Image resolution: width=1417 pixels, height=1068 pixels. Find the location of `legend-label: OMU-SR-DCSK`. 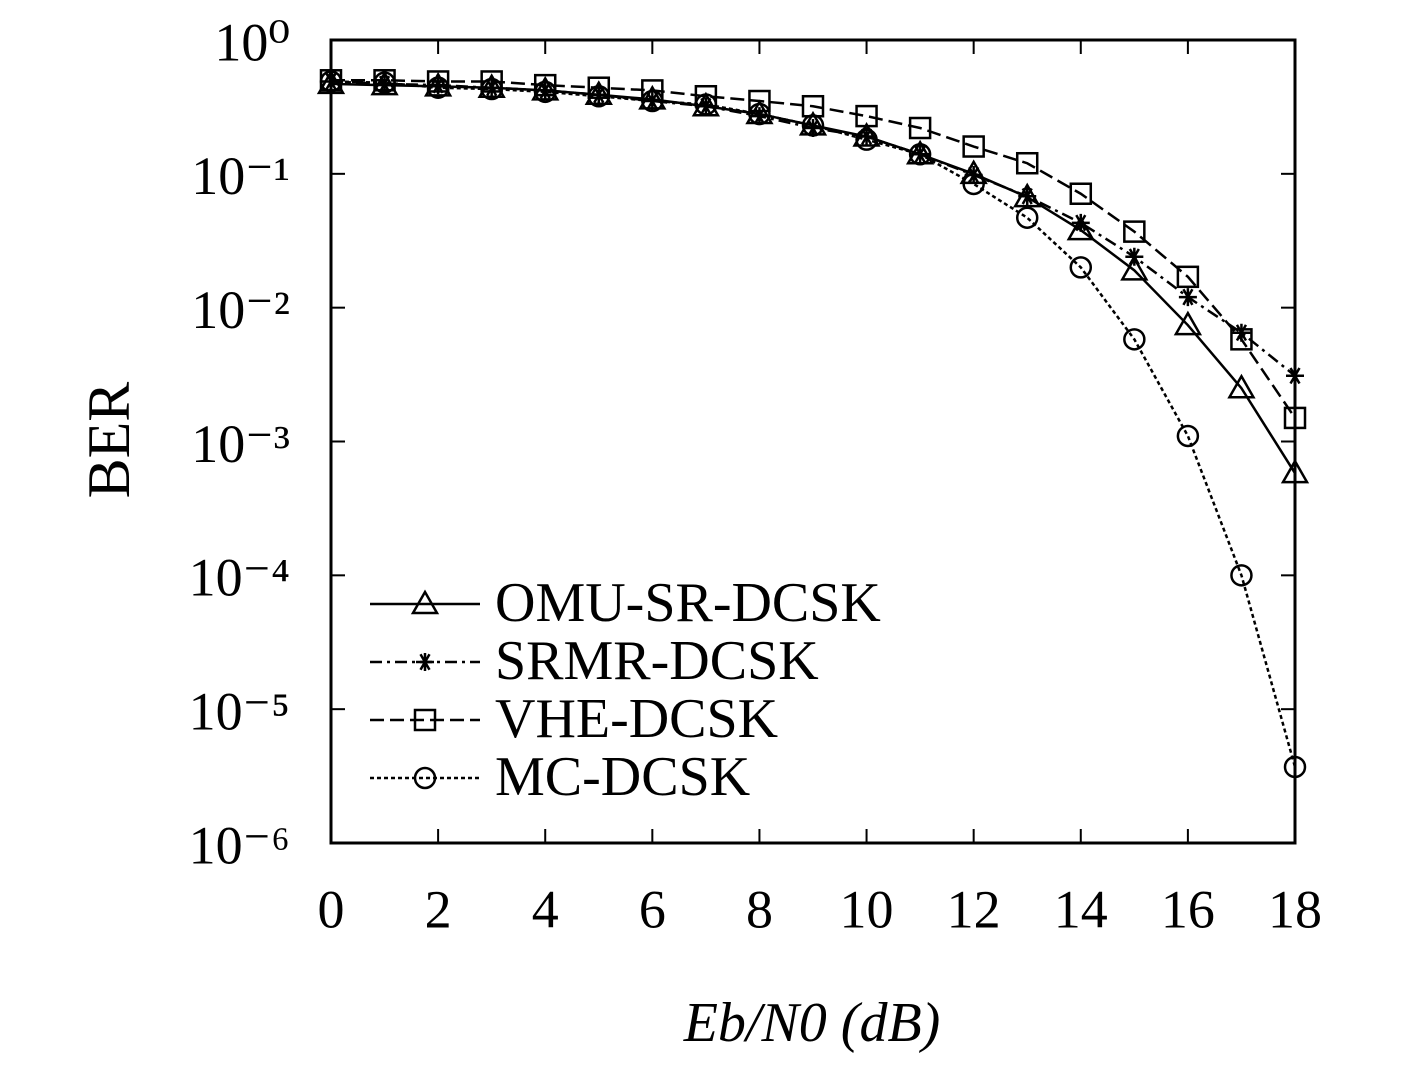

legend-label: OMU-SR-DCSK is located at coordinates (688, 603).